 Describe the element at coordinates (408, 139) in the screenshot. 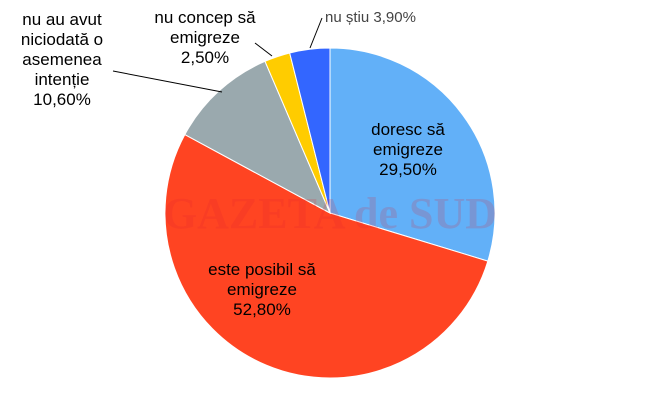

I see `category-label: doresc să emigreze` at that location.